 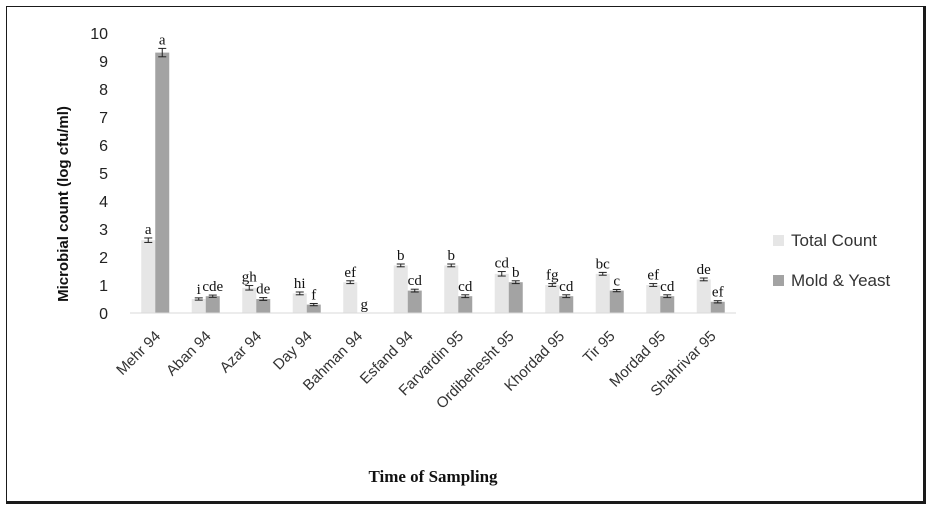 What do you see at coordinates (212, 287) in the screenshot?
I see `significance-label: cde` at bounding box center [212, 287].